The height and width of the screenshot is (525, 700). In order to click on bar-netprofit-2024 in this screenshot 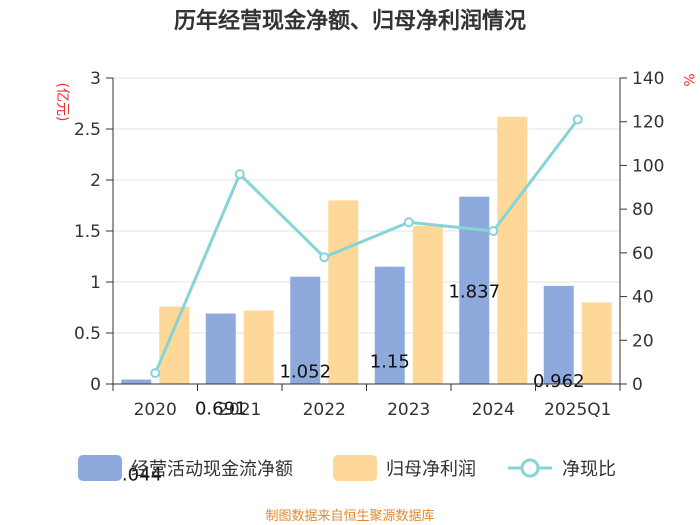, I will do `click(512, 250)`.